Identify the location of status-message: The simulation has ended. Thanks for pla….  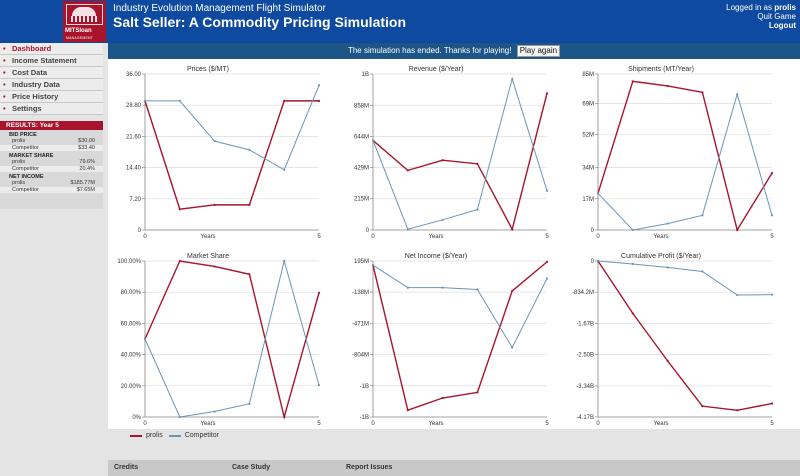
(429, 50).